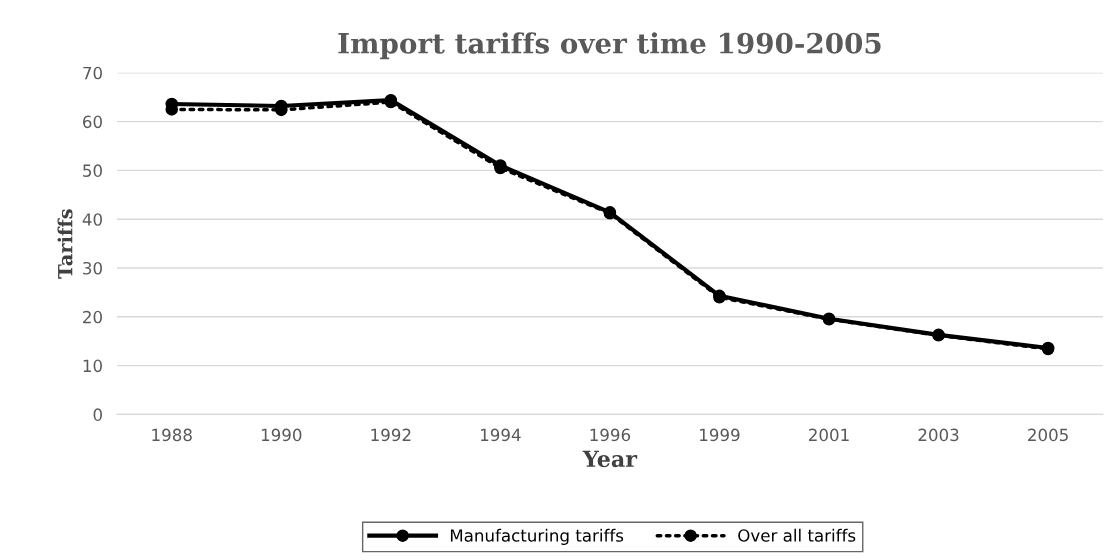  Describe the element at coordinates (92, 268) in the screenshot. I see `y-tick-label: 30` at that location.